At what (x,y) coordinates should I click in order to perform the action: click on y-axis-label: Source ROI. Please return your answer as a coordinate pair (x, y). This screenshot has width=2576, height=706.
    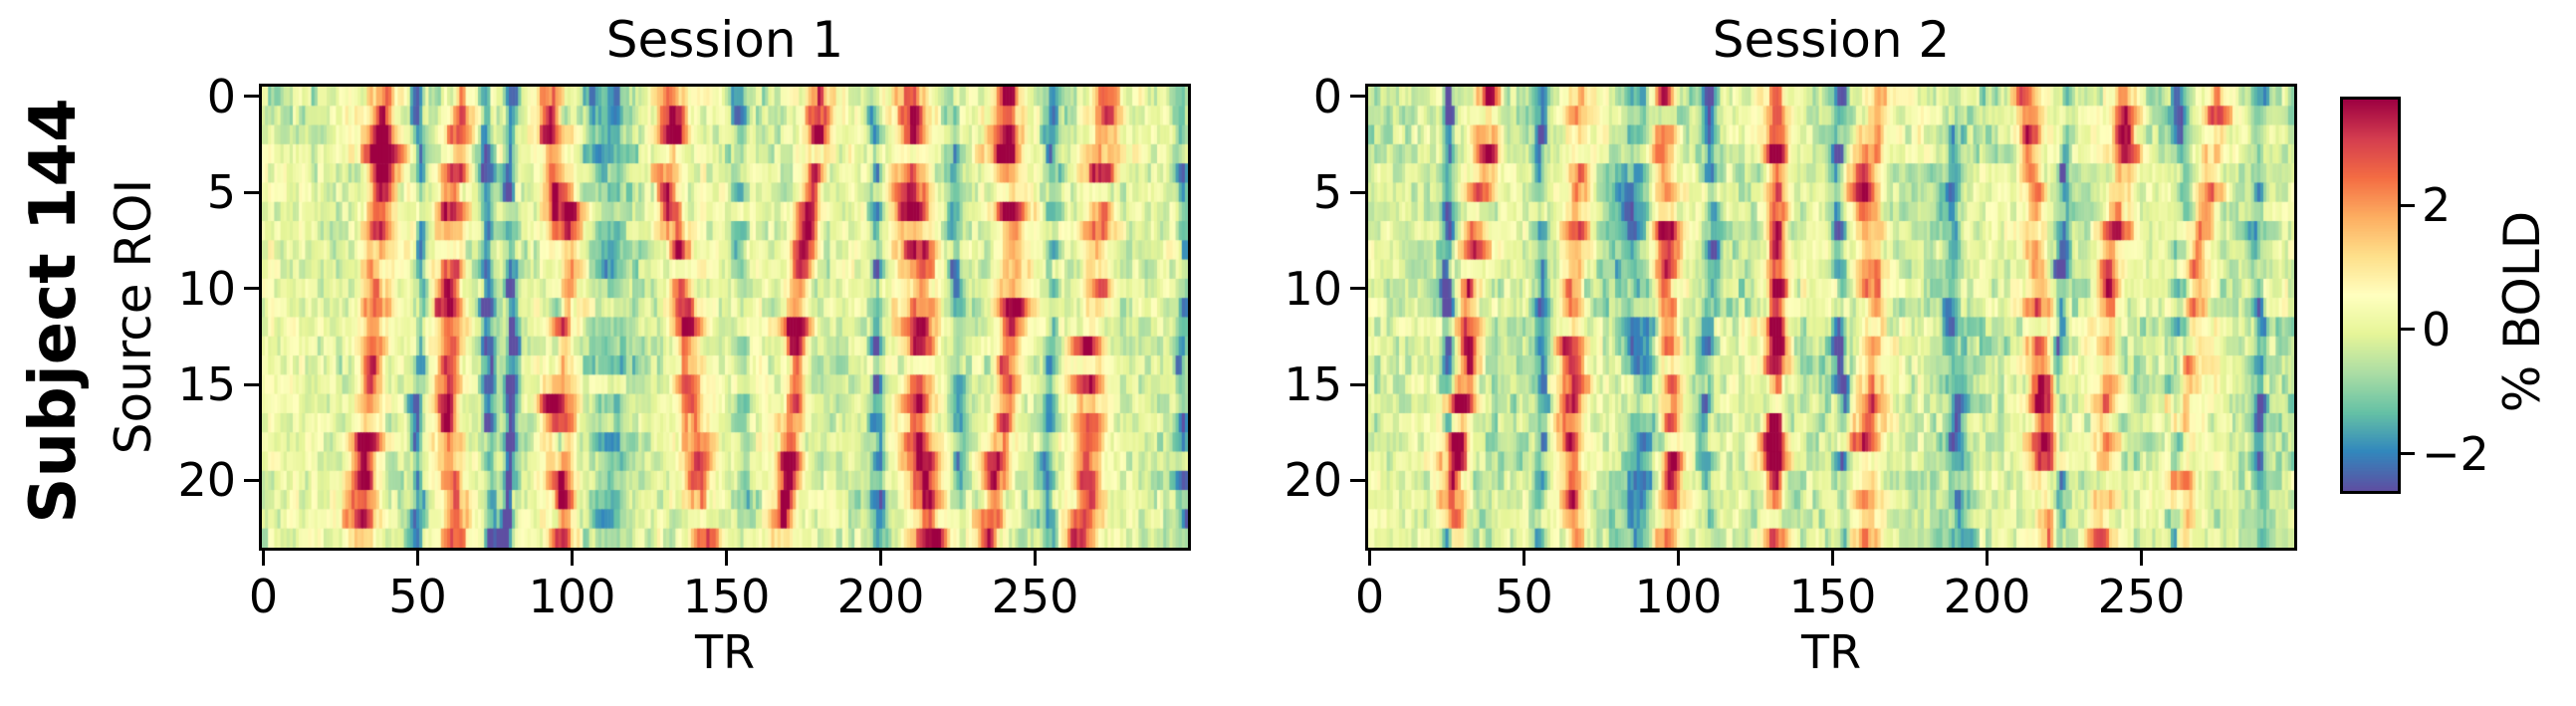
    Looking at the image, I should click on (133, 317).